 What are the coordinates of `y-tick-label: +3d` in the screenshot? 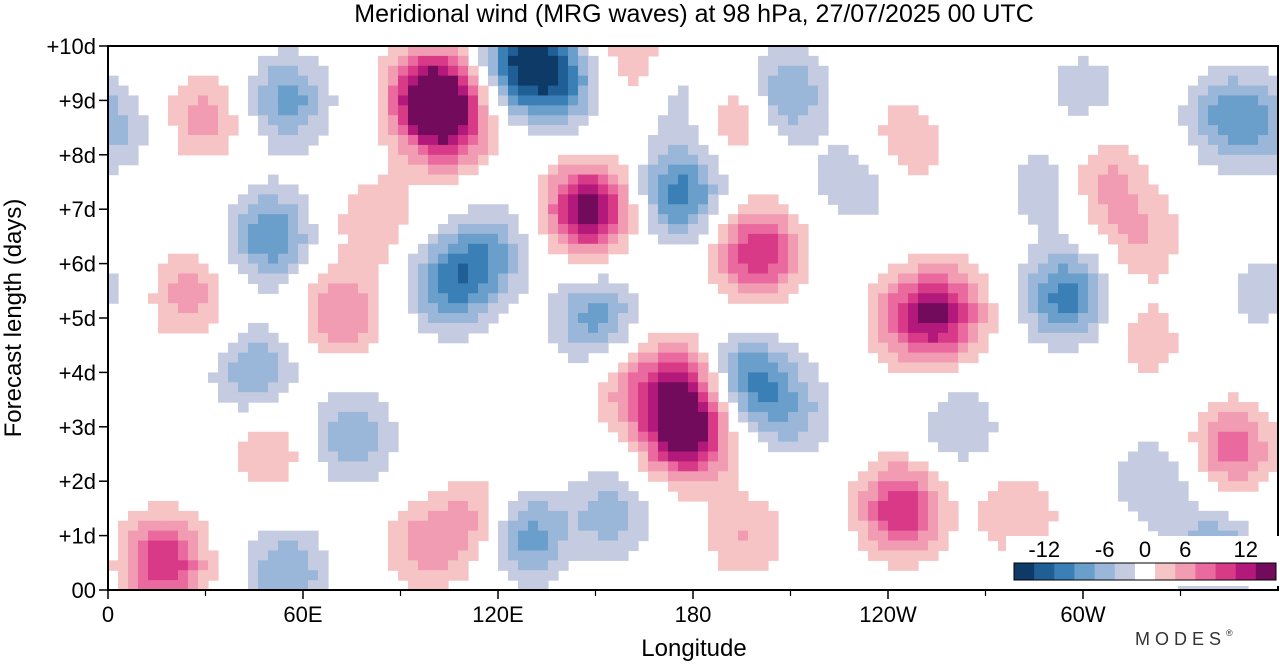 It's located at (77, 427).